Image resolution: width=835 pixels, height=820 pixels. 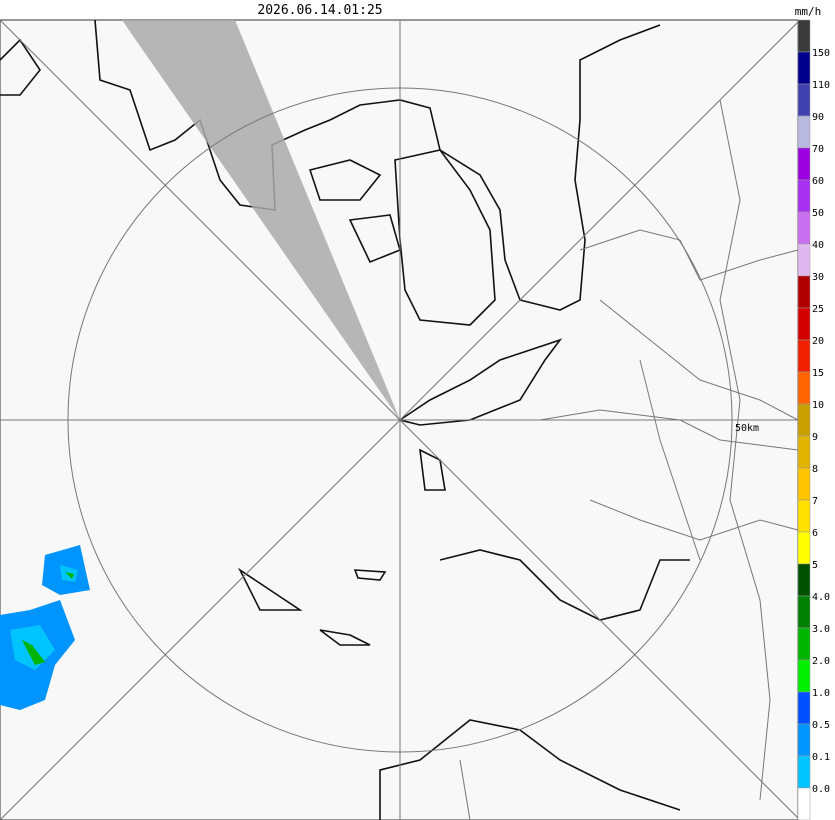 I want to click on legend-label: 40, so click(x=818, y=245).